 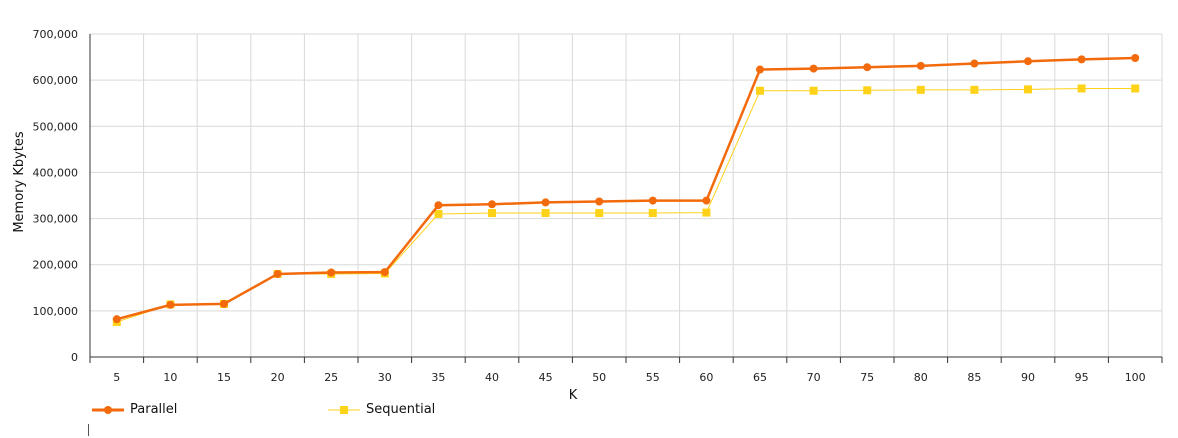 What do you see at coordinates (438, 377) in the screenshot?
I see `x-tick-label: 35` at bounding box center [438, 377].